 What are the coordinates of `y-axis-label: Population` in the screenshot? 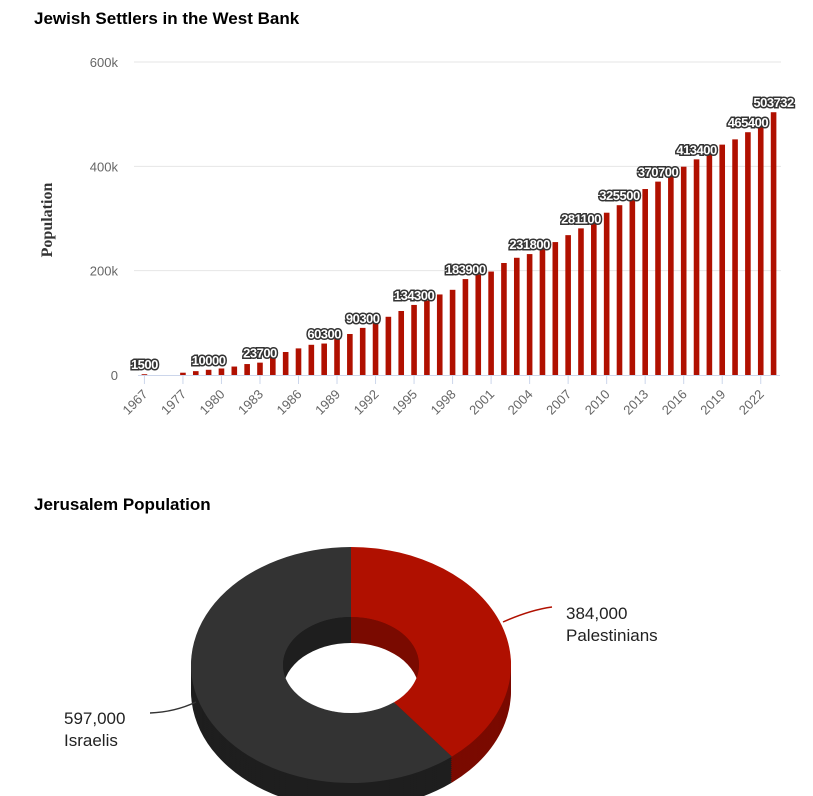 It's located at (47, 220).